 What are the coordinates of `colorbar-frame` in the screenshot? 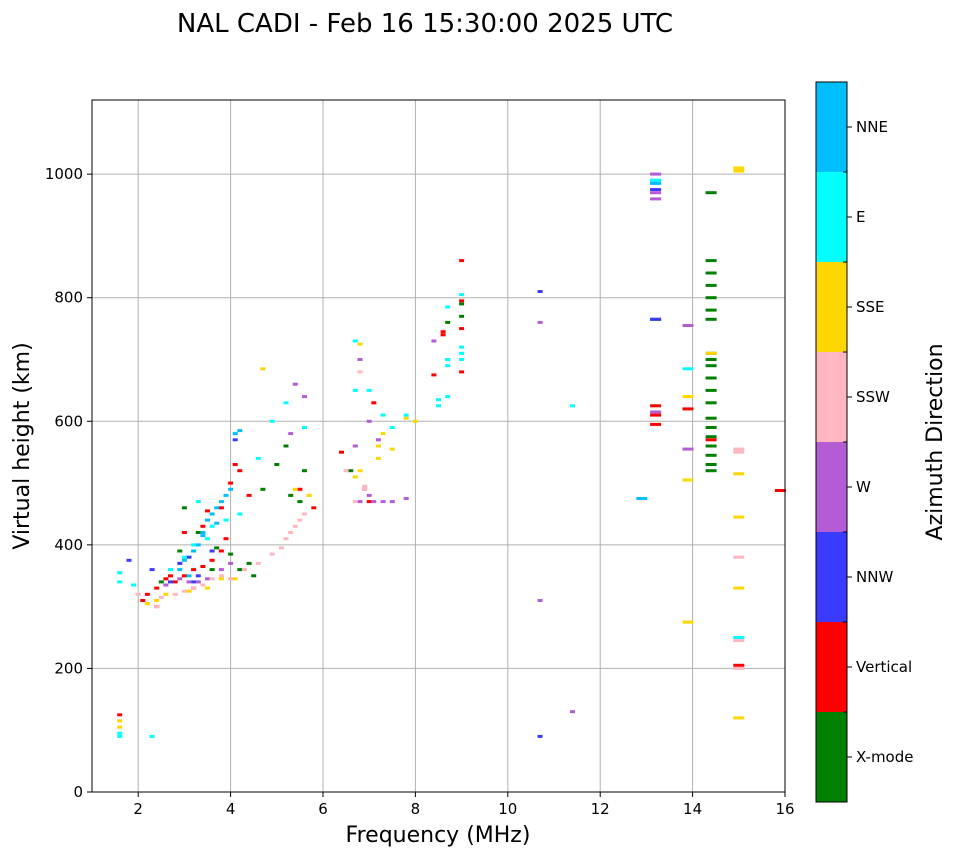 It's located at (831, 442).